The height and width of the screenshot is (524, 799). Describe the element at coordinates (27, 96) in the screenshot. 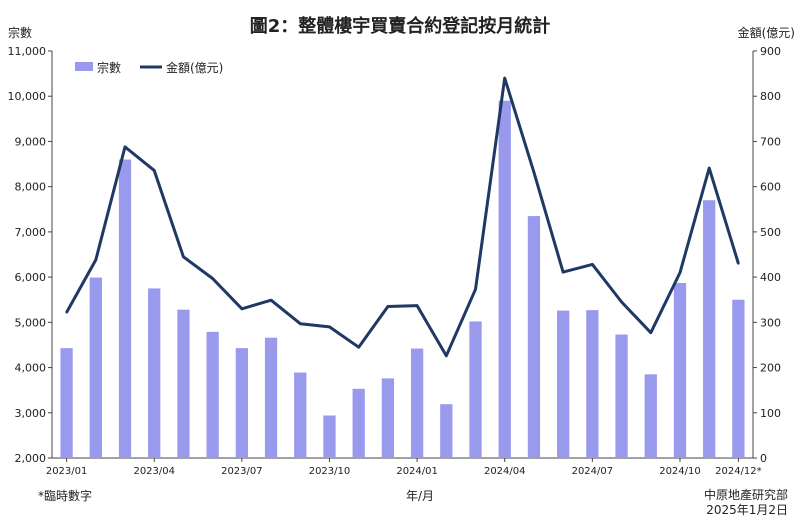

I see `left-tick-label: 10,000` at that location.